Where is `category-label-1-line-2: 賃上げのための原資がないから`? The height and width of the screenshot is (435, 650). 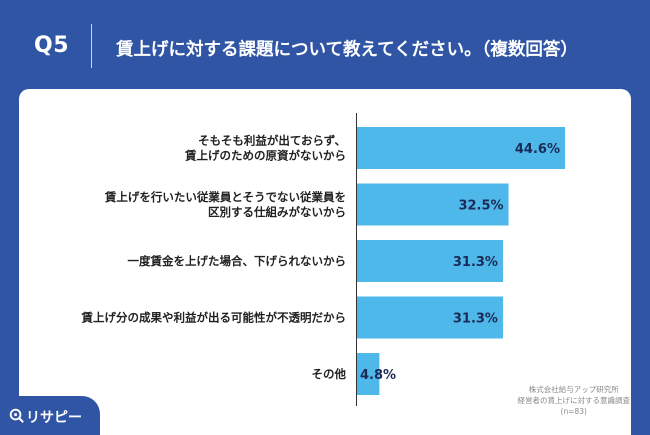 category-label-1-line-2: 賃上げのための原資がないから is located at coordinates (265, 156).